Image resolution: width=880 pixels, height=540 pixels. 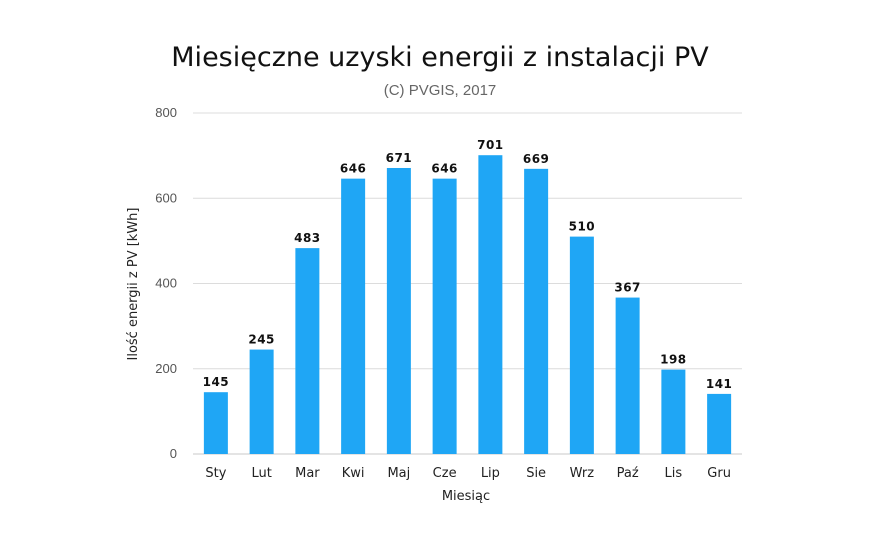 What do you see at coordinates (398, 473) in the screenshot?
I see `x-tick-label: Maj` at bounding box center [398, 473].